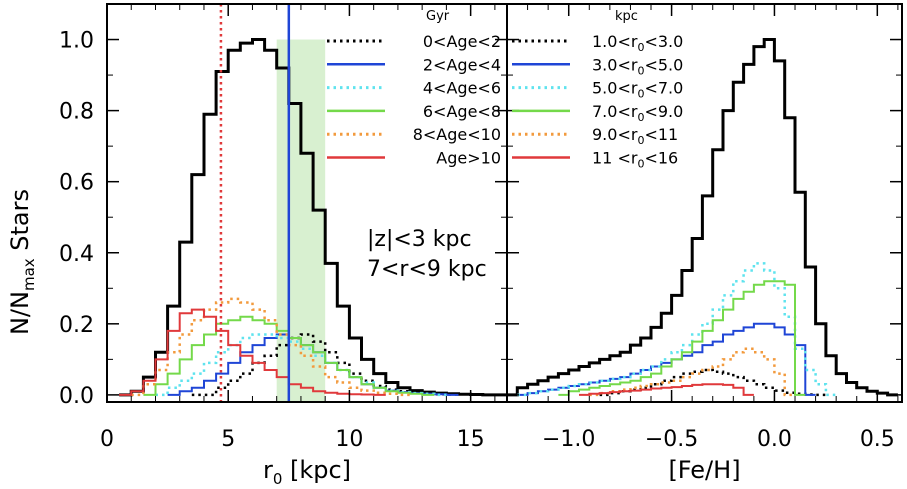  I want to click on legend-label-part: 9.0<r, so click(615, 134).